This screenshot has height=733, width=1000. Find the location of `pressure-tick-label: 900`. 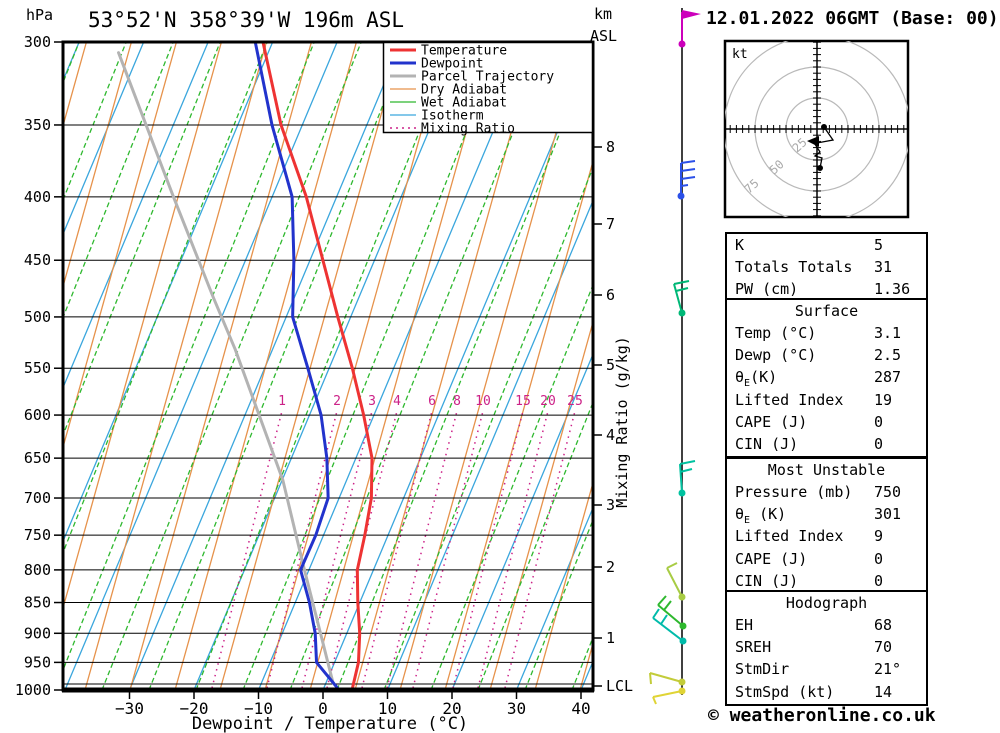

pressure-tick-label: 900 is located at coordinates (37, 633).